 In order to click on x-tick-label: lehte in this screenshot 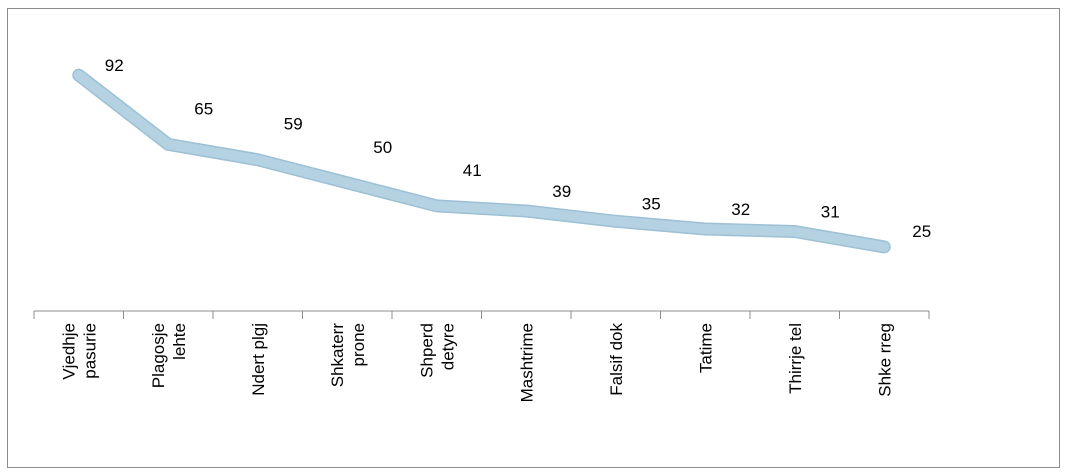, I will do `click(179, 341)`.